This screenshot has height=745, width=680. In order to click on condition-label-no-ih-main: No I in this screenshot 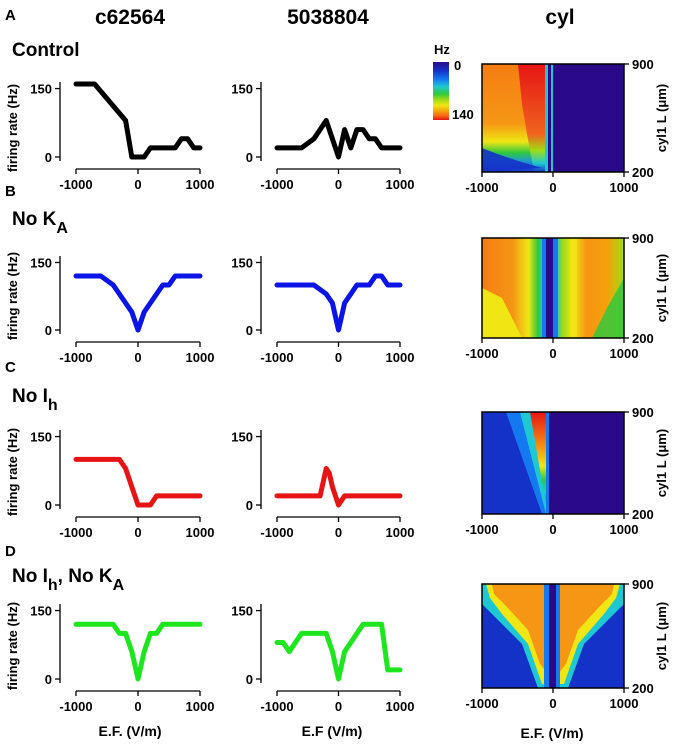, I will do `click(30, 396)`.